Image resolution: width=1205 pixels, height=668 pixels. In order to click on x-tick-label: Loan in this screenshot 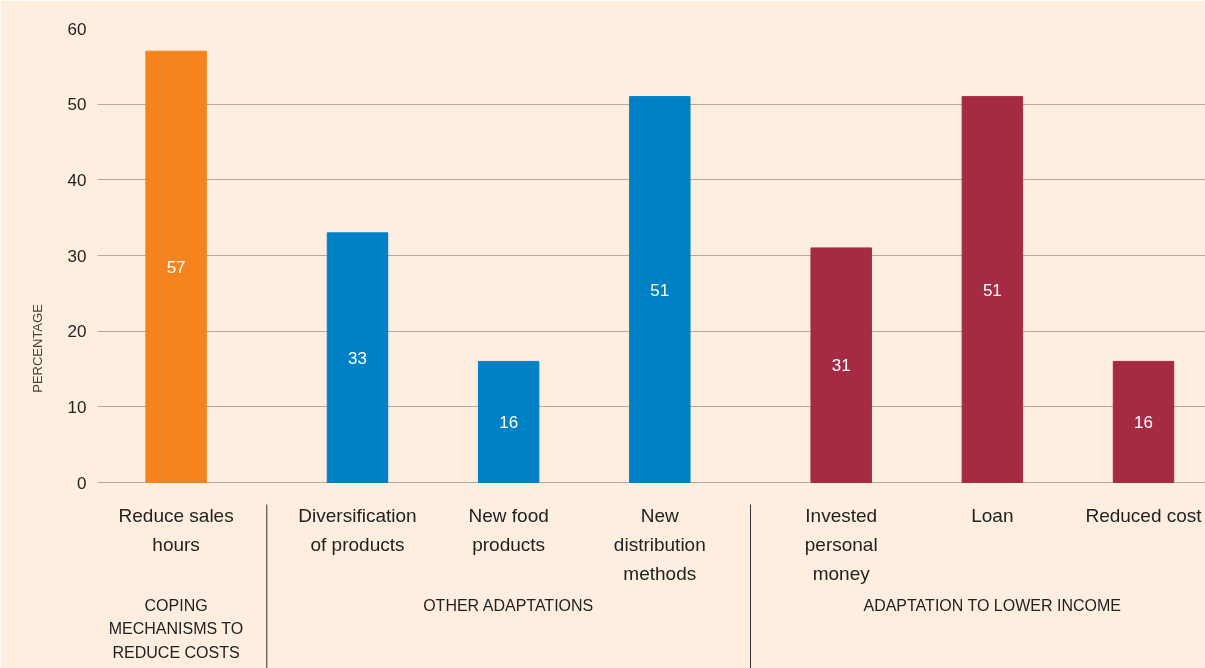, I will do `click(992, 515)`.